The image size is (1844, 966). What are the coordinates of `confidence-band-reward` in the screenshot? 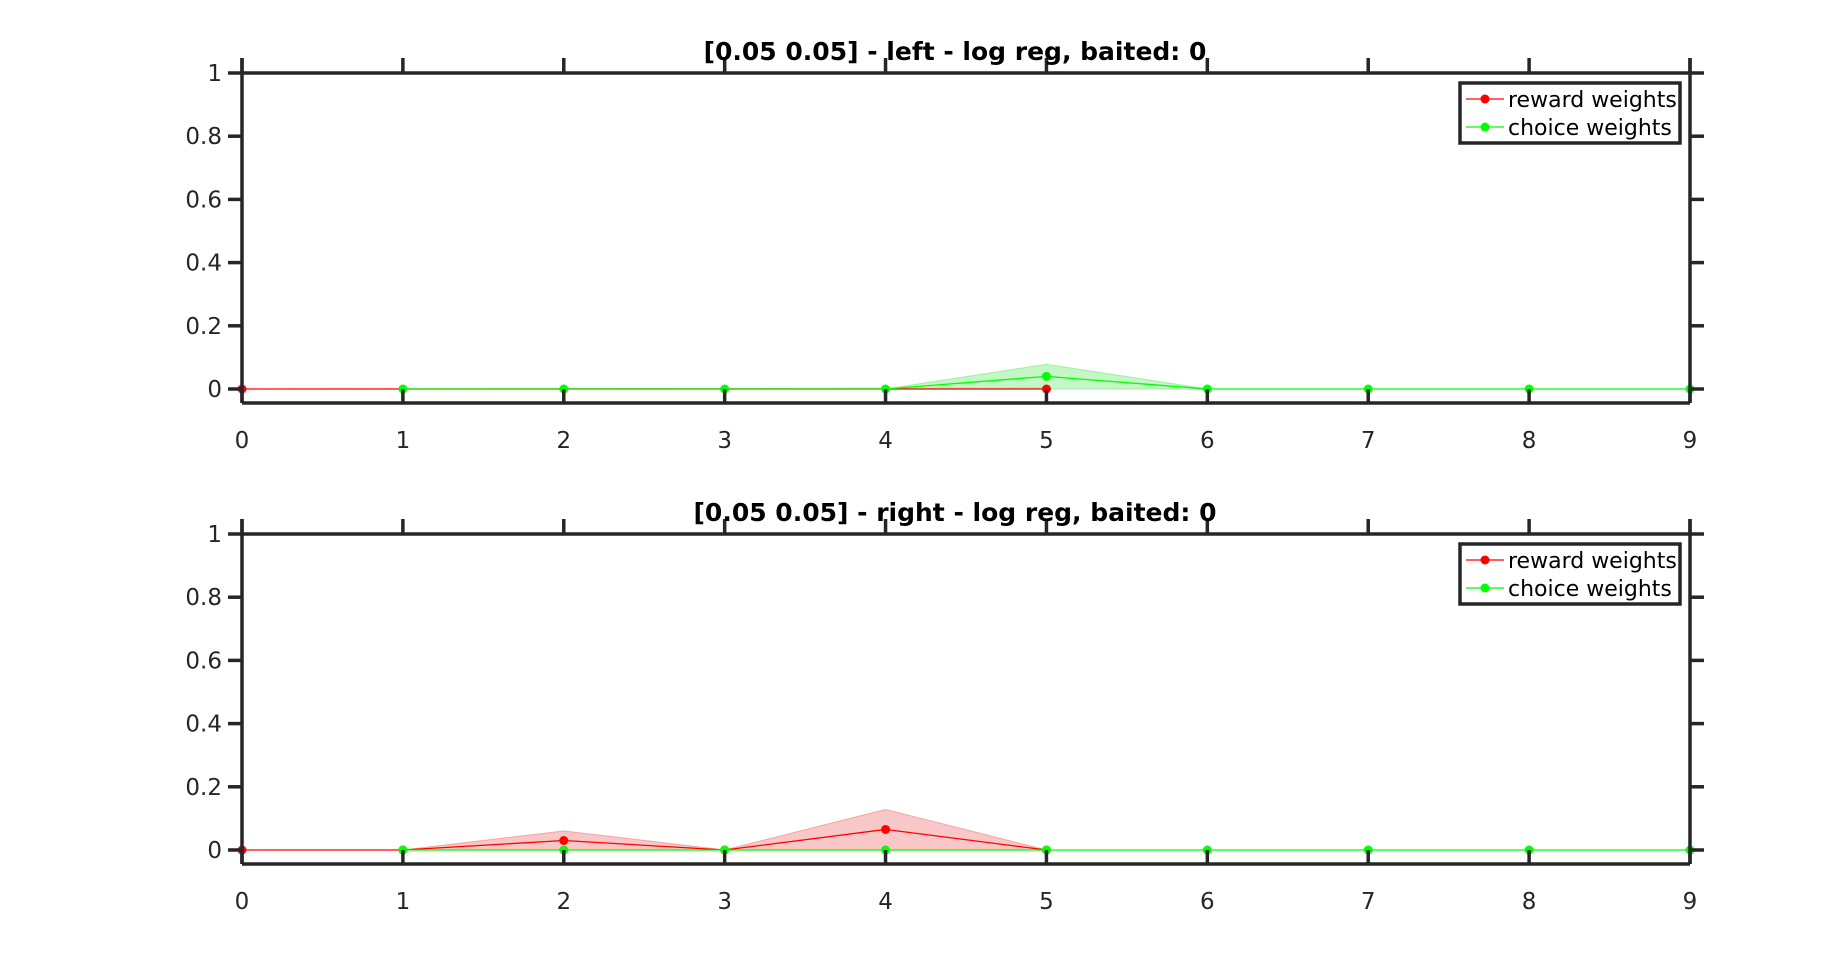 It's located at (644, 830).